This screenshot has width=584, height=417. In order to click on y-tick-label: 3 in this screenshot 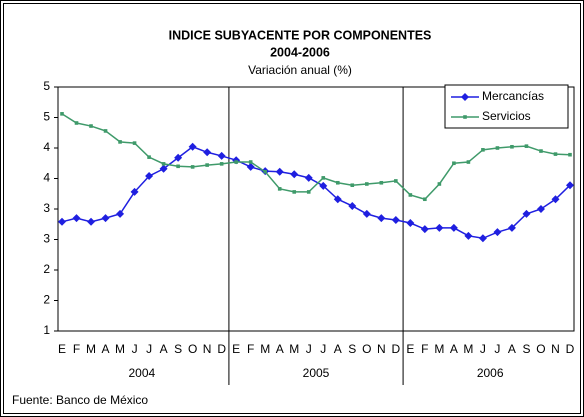, I will do `click(46, 239)`.